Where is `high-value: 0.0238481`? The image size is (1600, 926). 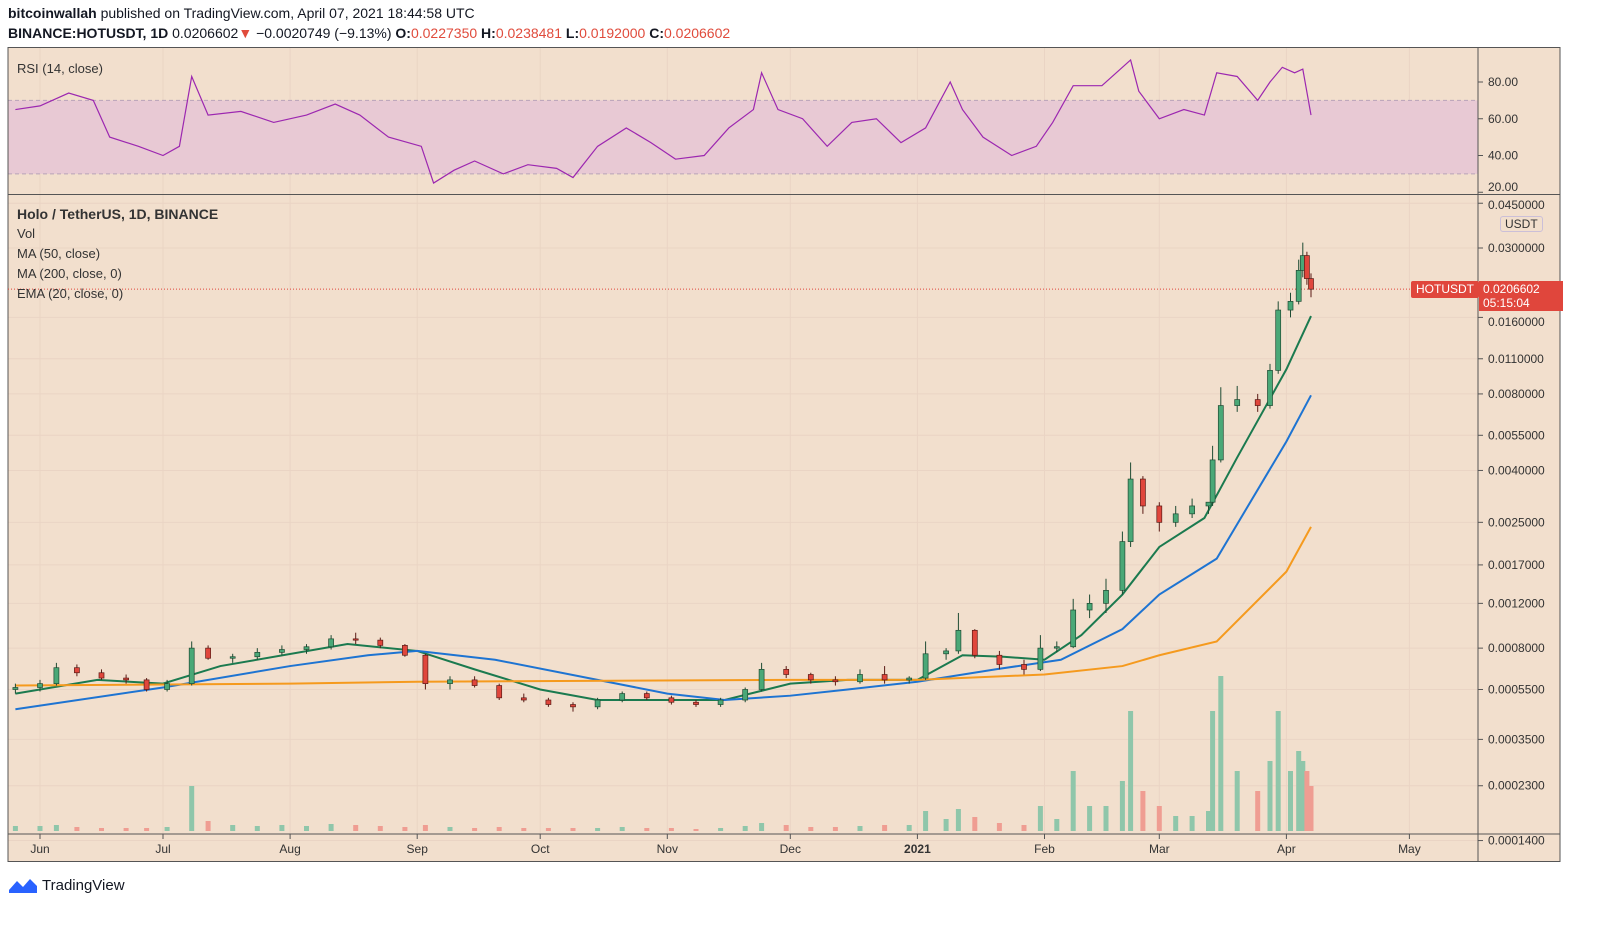 high-value: 0.0238481 is located at coordinates (529, 33).